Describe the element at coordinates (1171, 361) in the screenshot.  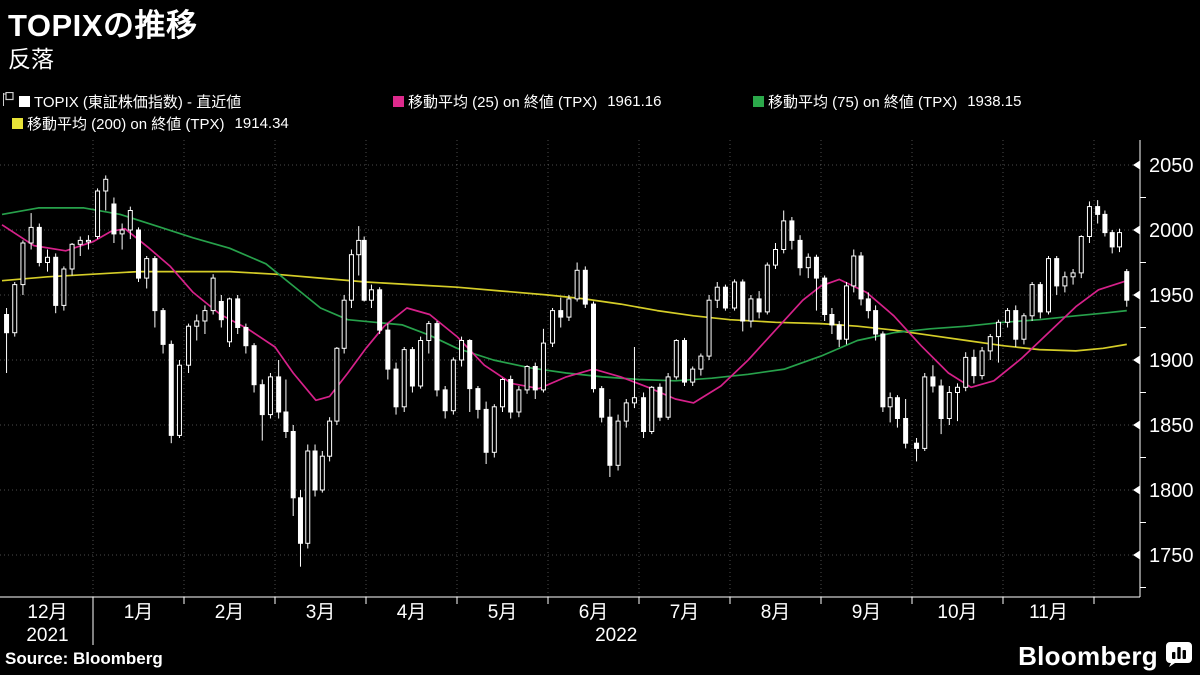
I see `svg-text: 1900` at that location.